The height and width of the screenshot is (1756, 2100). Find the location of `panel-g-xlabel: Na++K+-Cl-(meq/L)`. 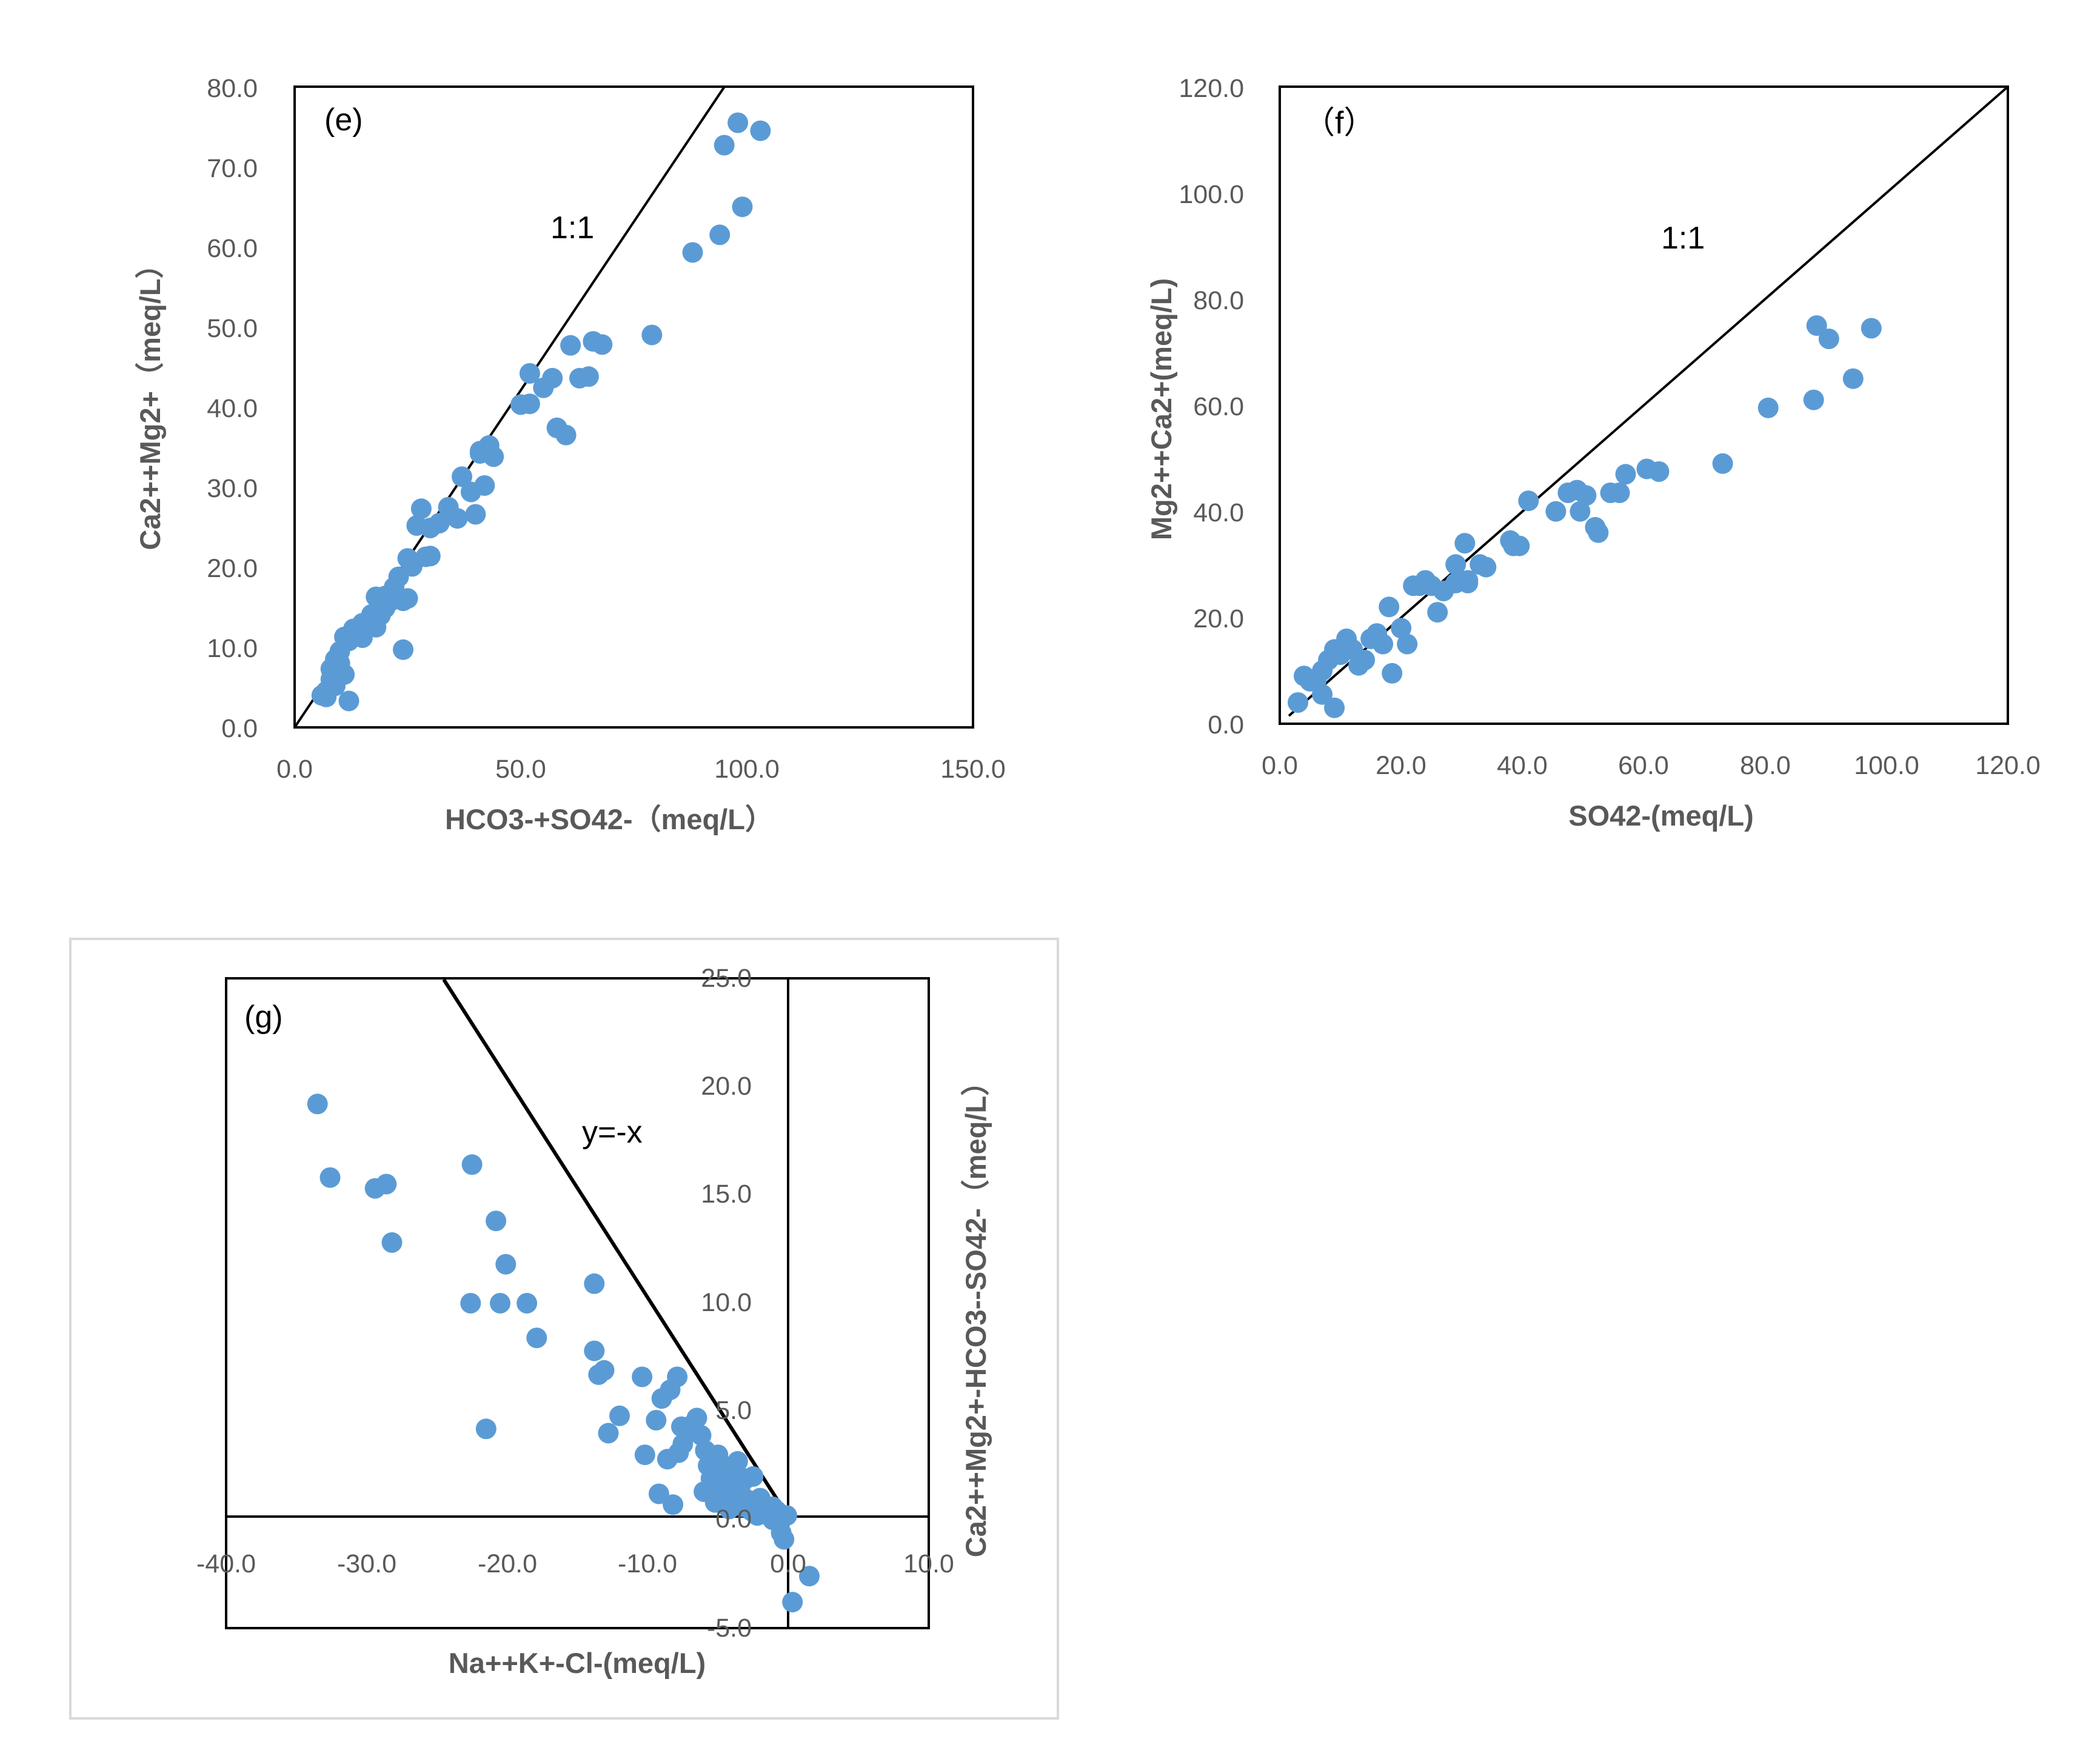

panel-g-xlabel: Na++K+-Cl-(meq/L) is located at coordinates (577, 1663).